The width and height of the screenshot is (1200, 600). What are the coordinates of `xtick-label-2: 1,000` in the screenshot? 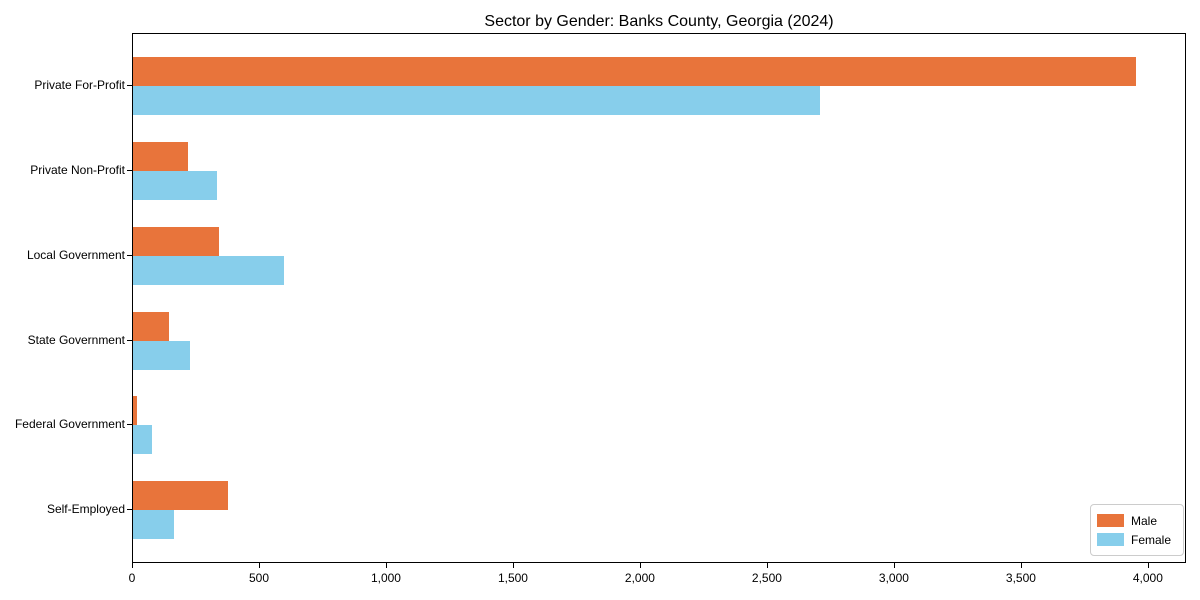 It's located at (385, 578).